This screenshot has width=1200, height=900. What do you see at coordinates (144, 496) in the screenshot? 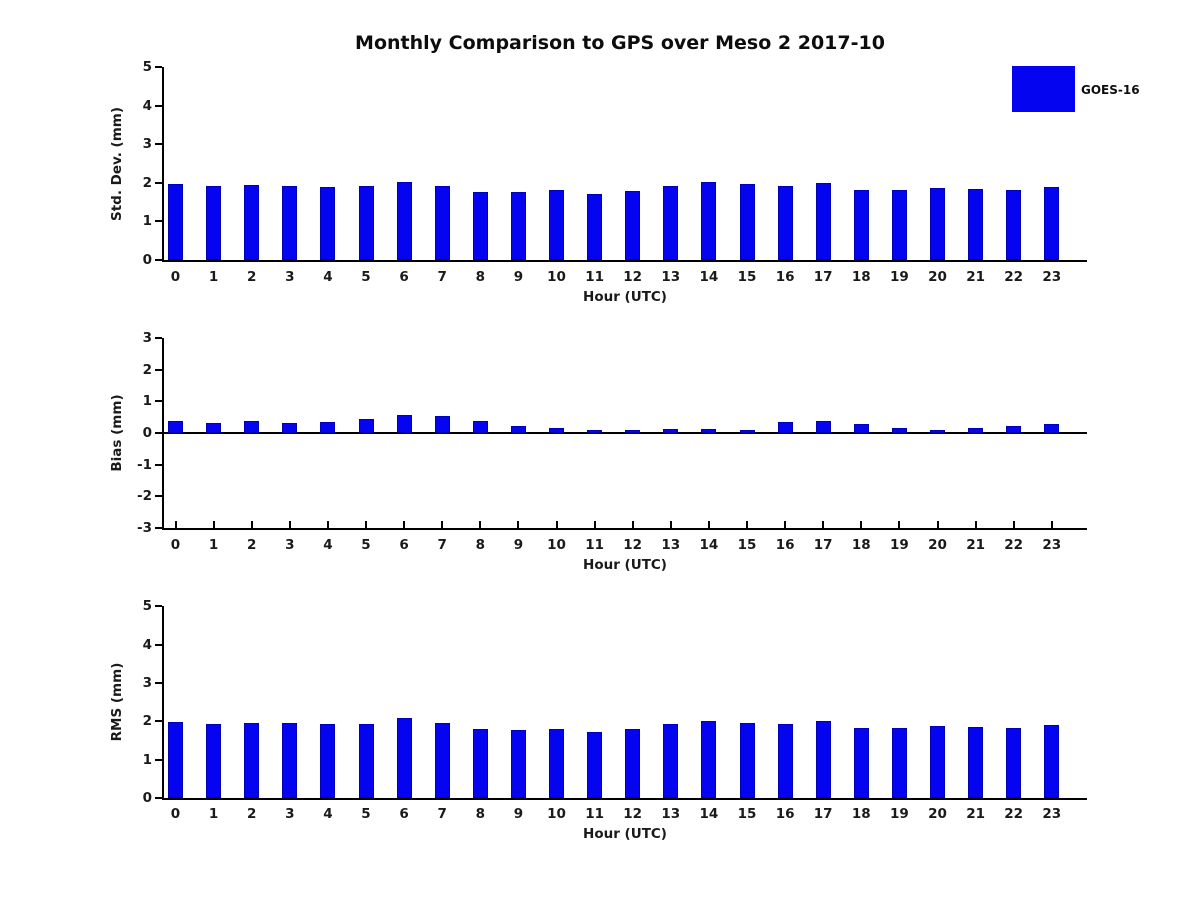
I see `y-tick-label: -2` at bounding box center [144, 496].